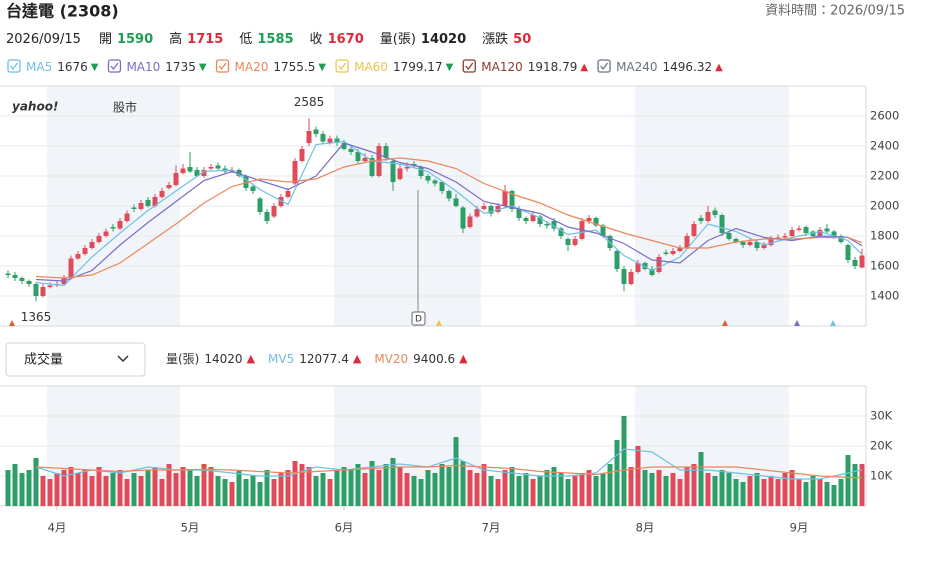  What do you see at coordinates (491, 528) in the screenshot?
I see `x-tick-label: 7月` at bounding box center [491, 528].